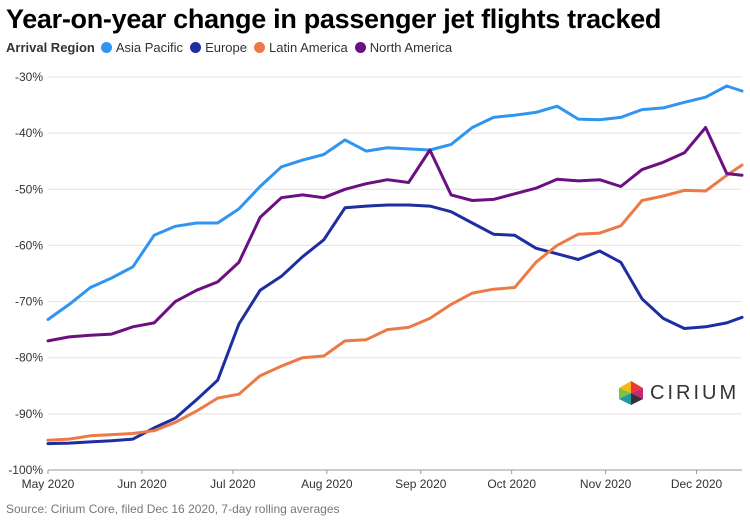 The height and width of the screenshot is (520, 750). Describe the element at coordinates (421, 484) in the screenshot. I see `x-tick-label-4: Sep 2020` at that location.